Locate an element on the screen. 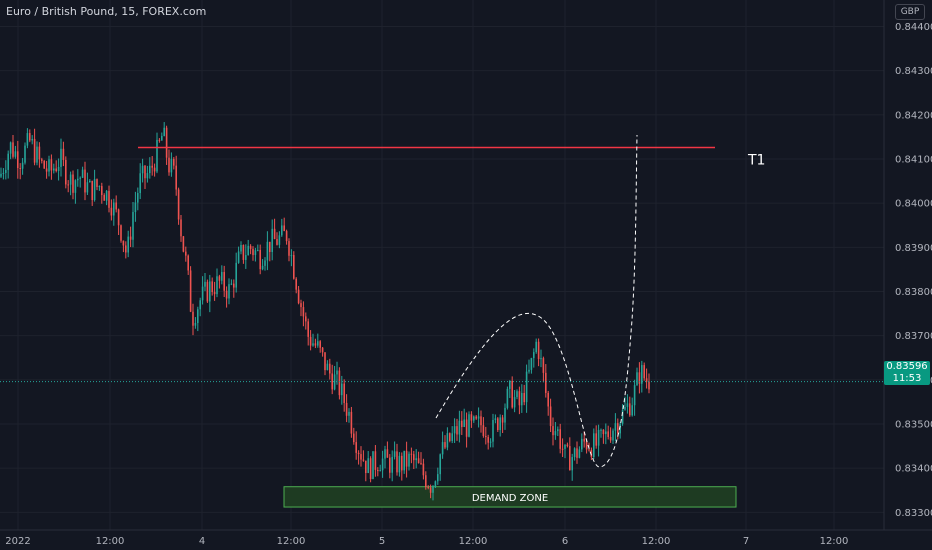 The height and width of the screenshot is (550, 932). demand-zone-rect is located at coordinates (510, 497).